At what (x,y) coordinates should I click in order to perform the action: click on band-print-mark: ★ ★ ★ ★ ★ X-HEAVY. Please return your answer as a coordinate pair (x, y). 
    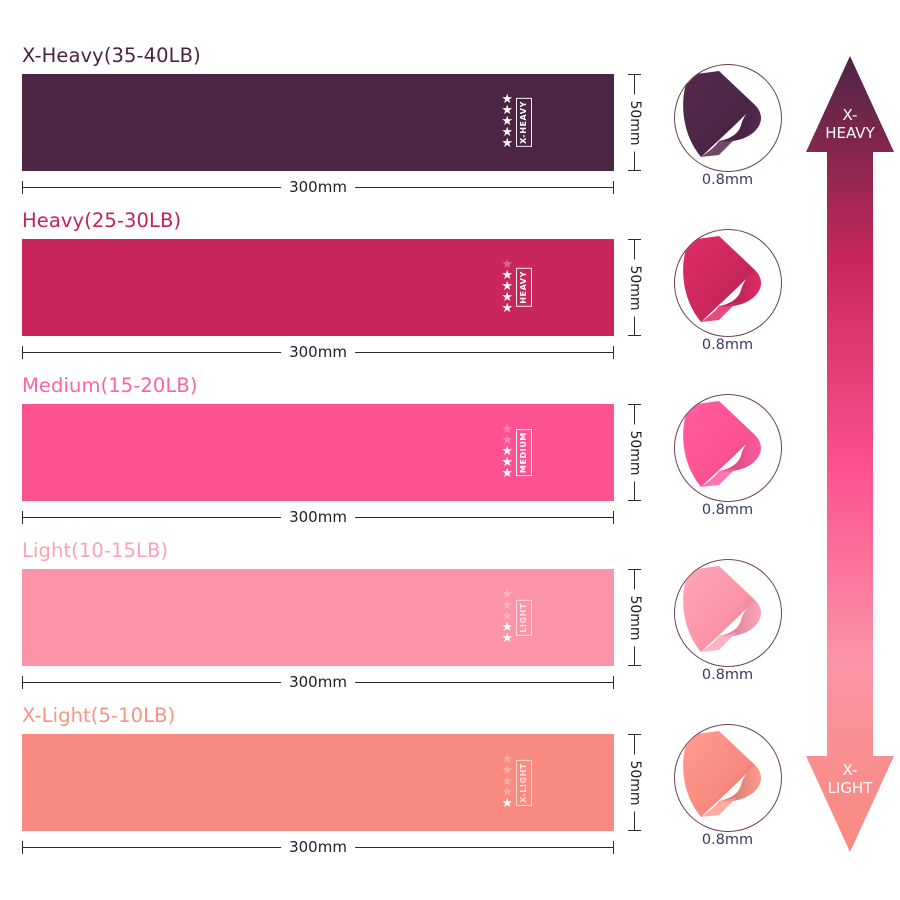
    Looking at the image, I should click on (516, 123).